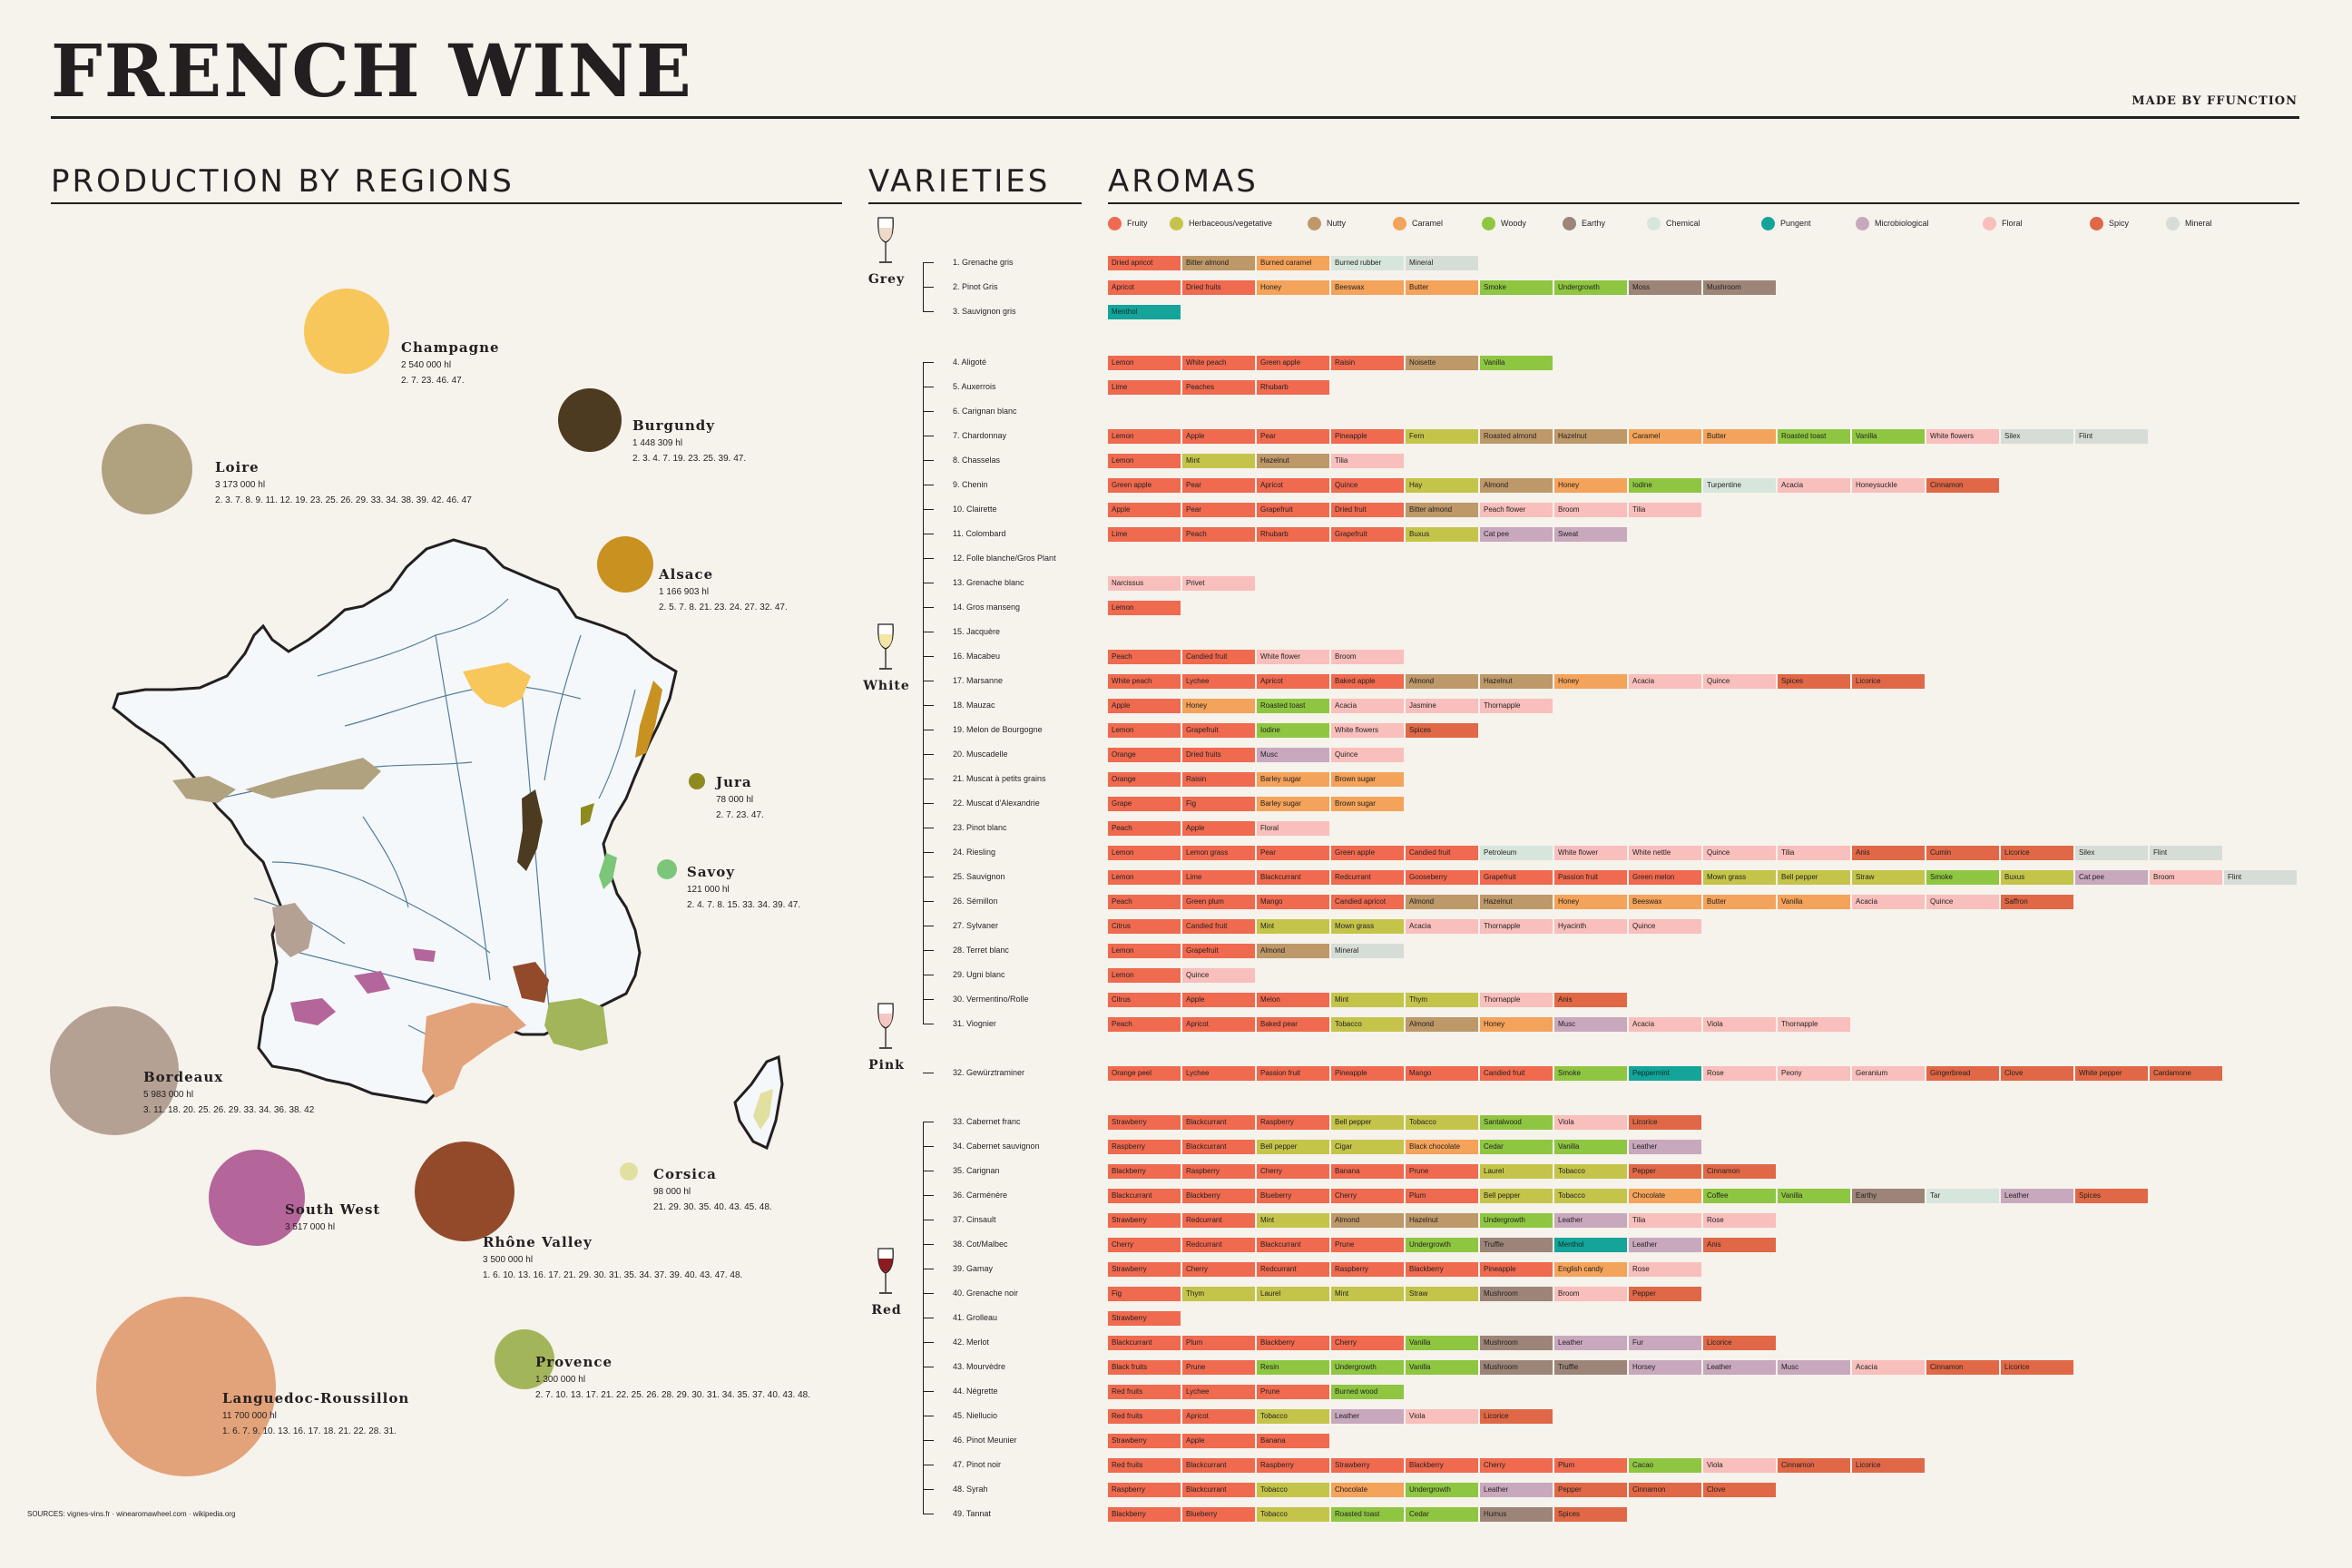 Image resolution: width=2352 pixels, height=1568 pixels. What do you see at coordinates (1294, 730) in the screenshot?
I see `aroma-bar: Iodine` at bounding box center [1294, 730].